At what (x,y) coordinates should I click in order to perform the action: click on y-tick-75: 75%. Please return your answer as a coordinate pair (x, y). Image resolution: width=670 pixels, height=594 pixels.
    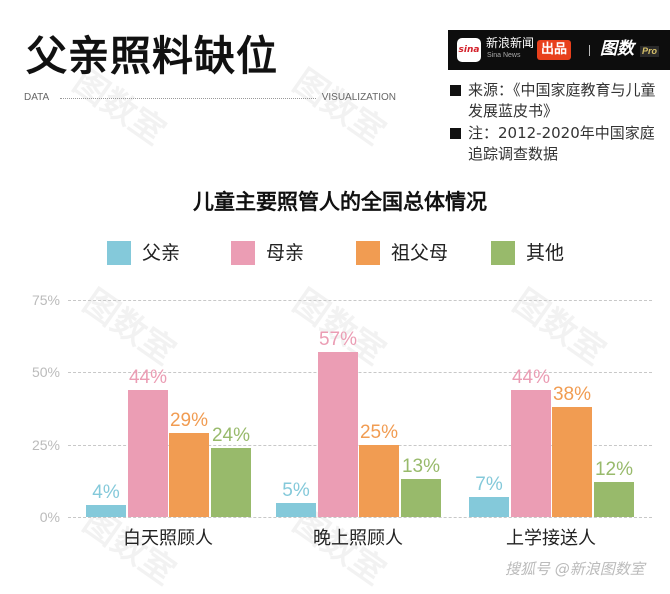
    Looking at the image, I should click on (45, 300).